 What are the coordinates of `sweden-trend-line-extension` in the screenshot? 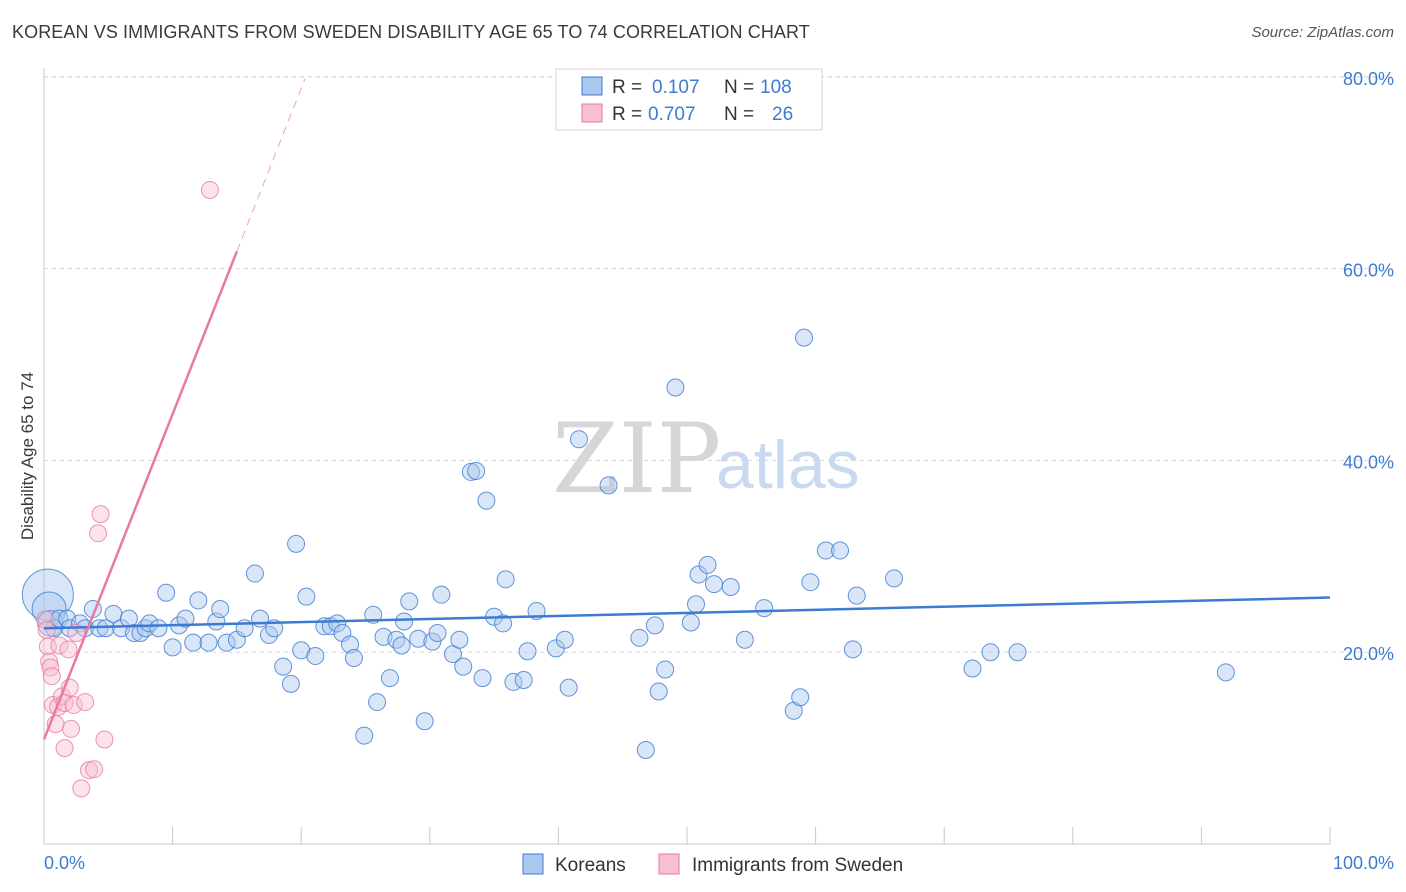 It's located at (271, 165).